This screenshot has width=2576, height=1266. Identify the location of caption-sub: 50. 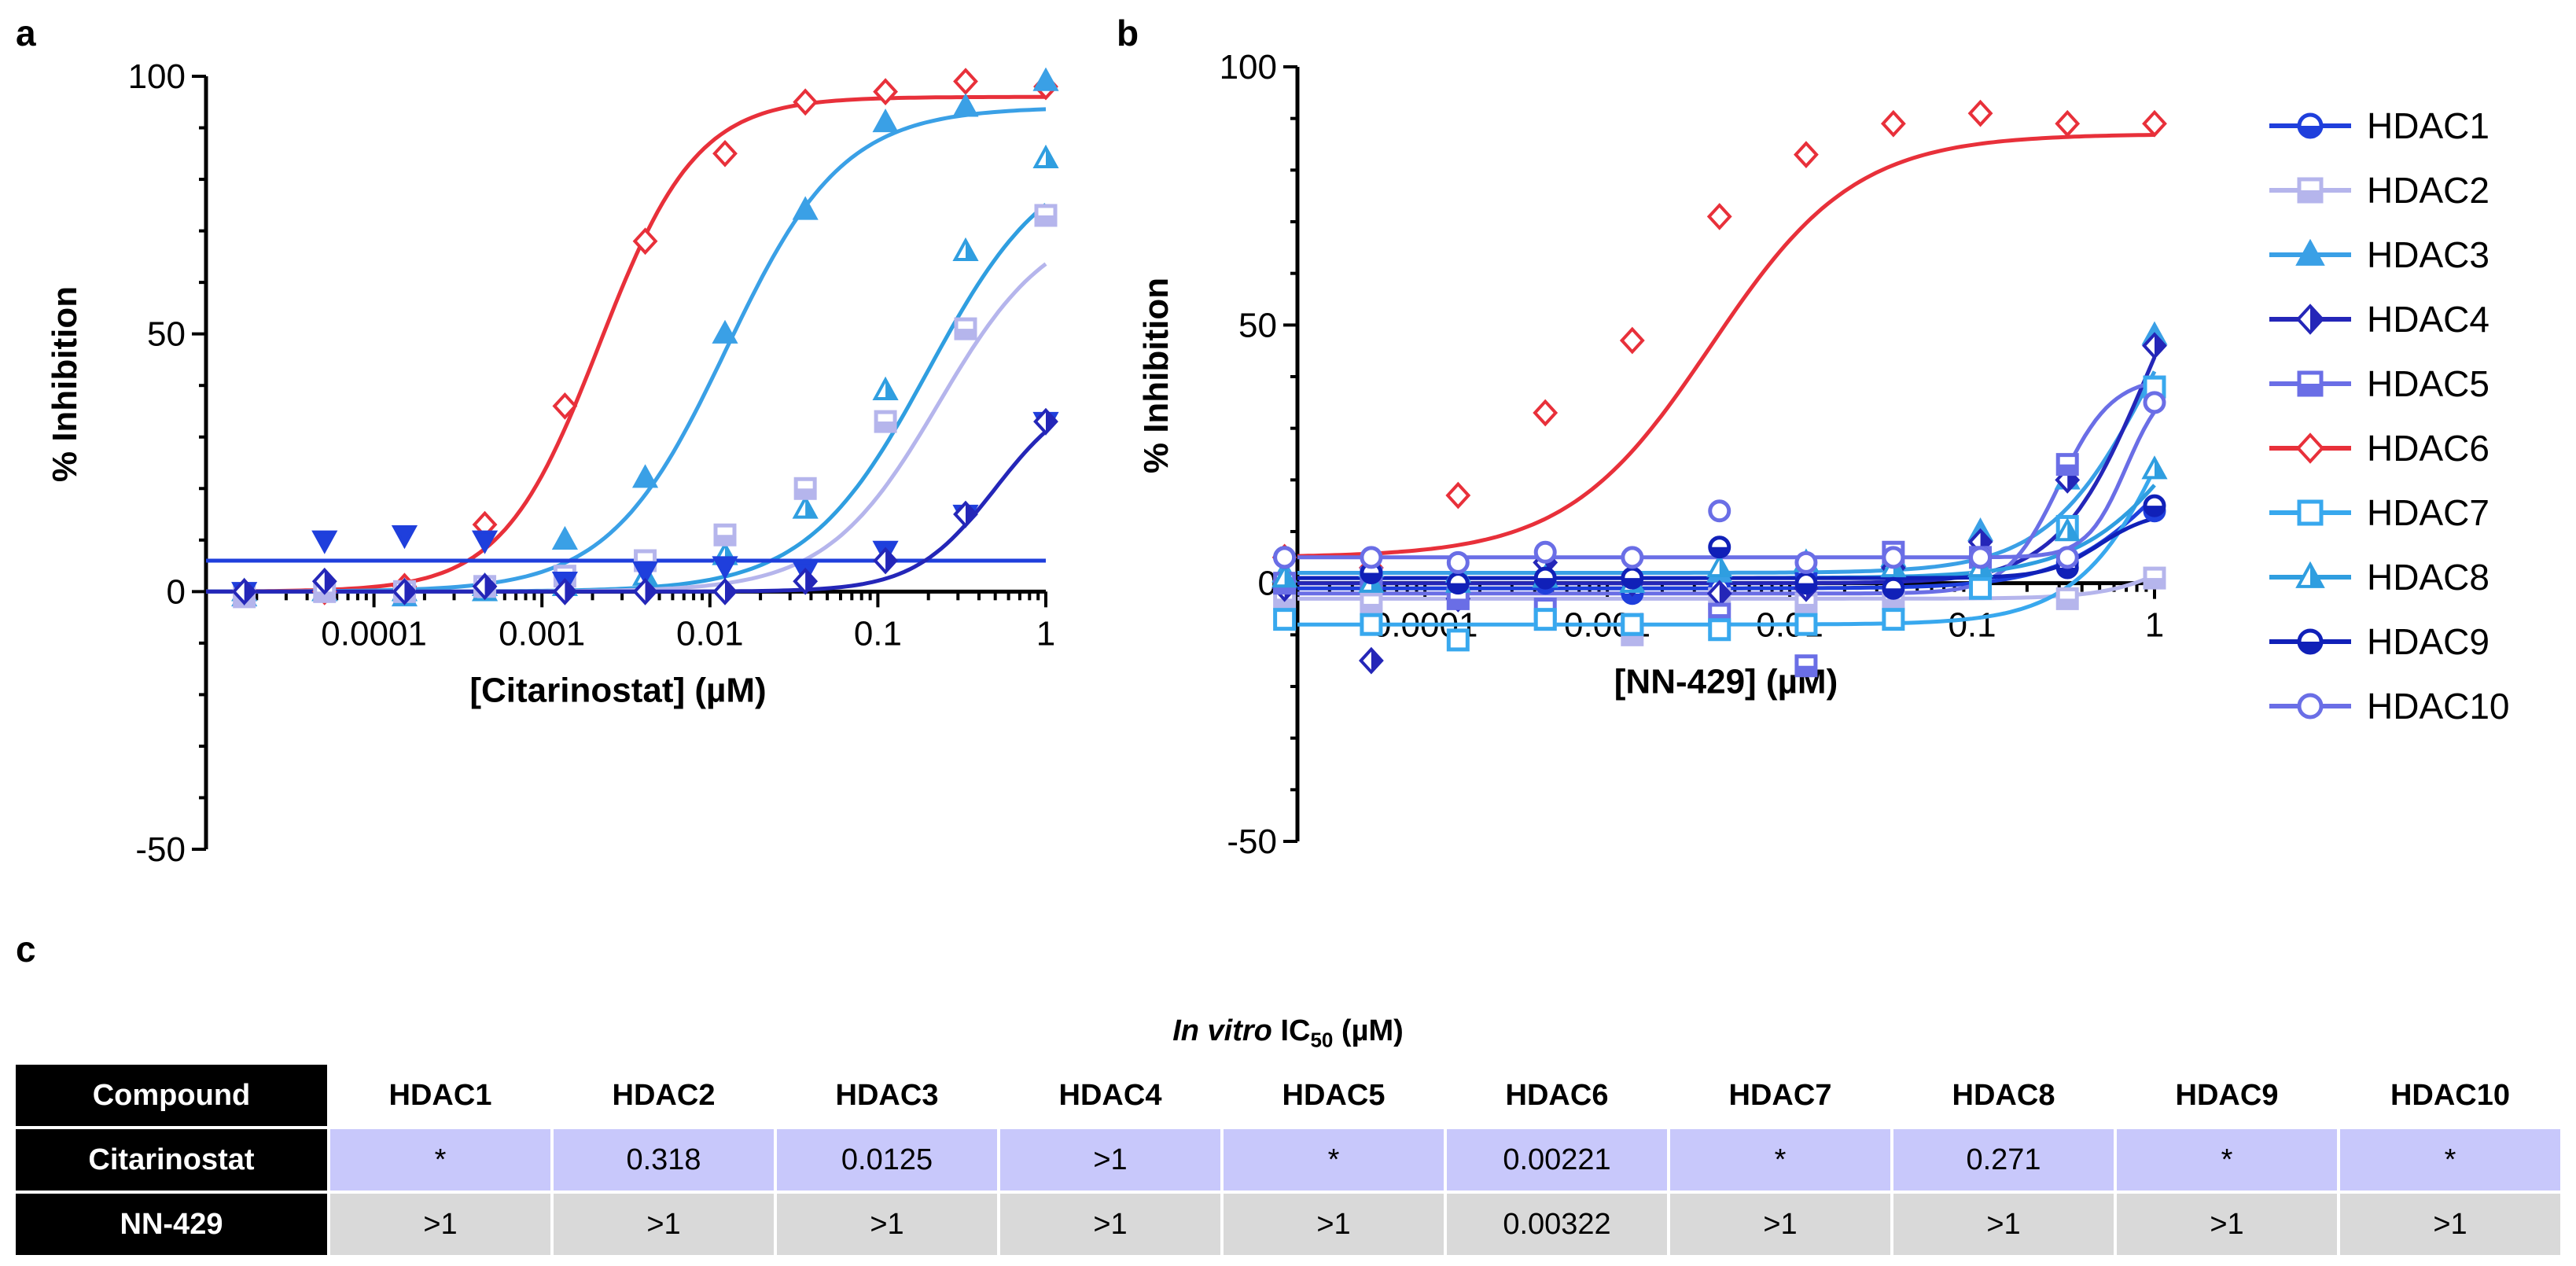
(1322, 1040).